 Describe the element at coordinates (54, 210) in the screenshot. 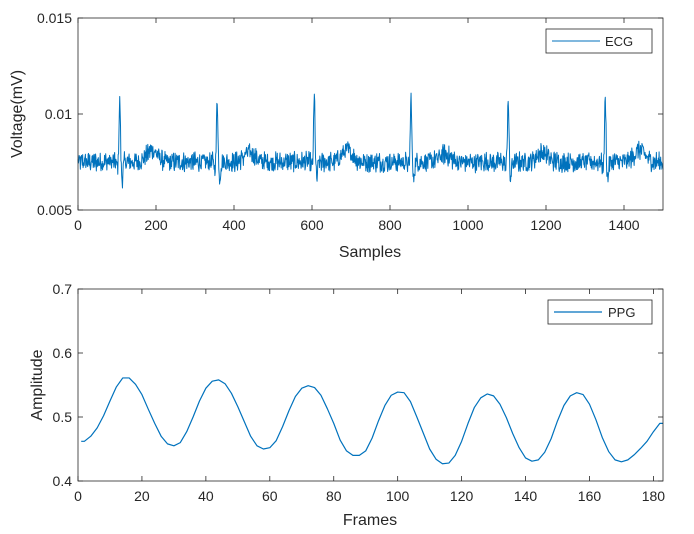

I see `ecg-y-tick-label: 0.005` at that location.